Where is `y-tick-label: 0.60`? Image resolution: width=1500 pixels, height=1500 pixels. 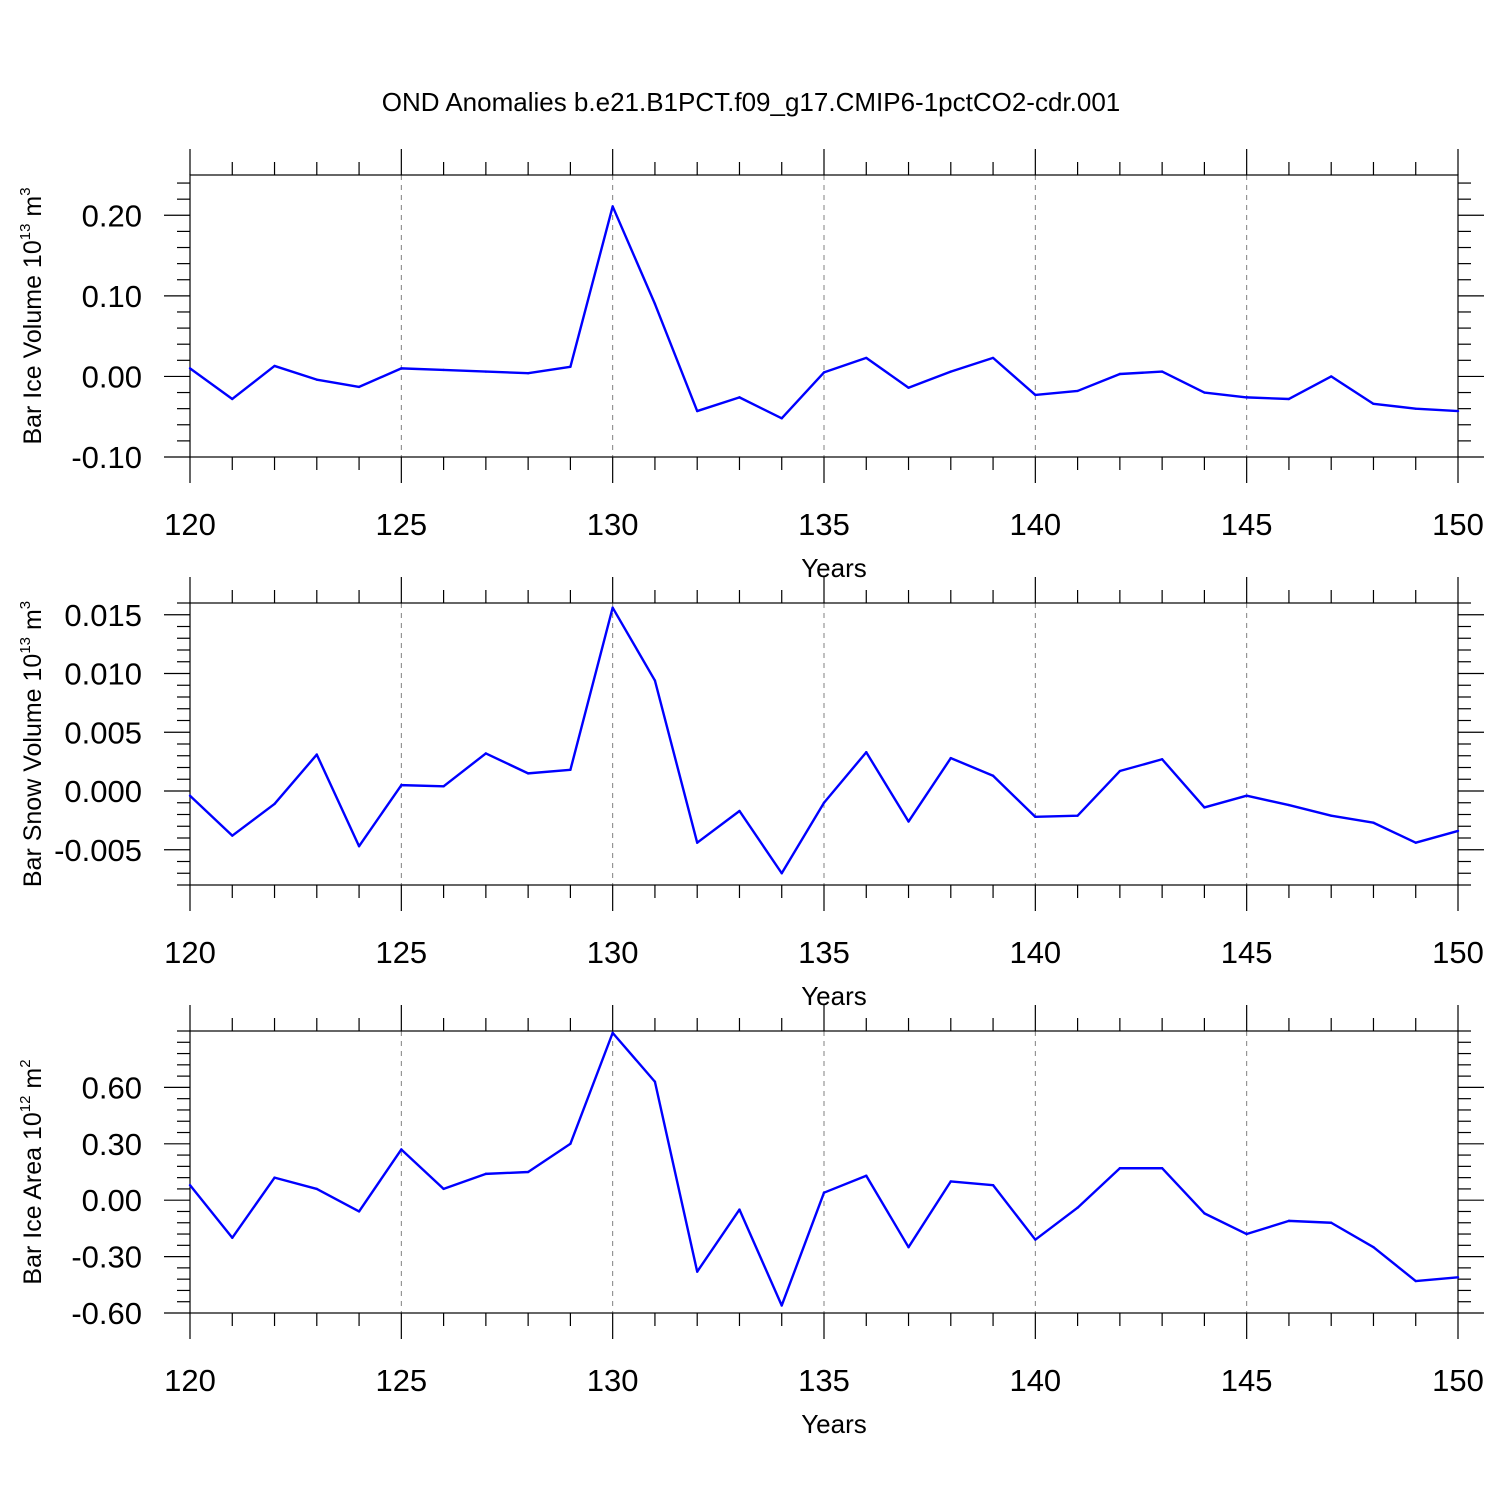
y-tick-label: 0.60 is located at coordinates (112, 1087).